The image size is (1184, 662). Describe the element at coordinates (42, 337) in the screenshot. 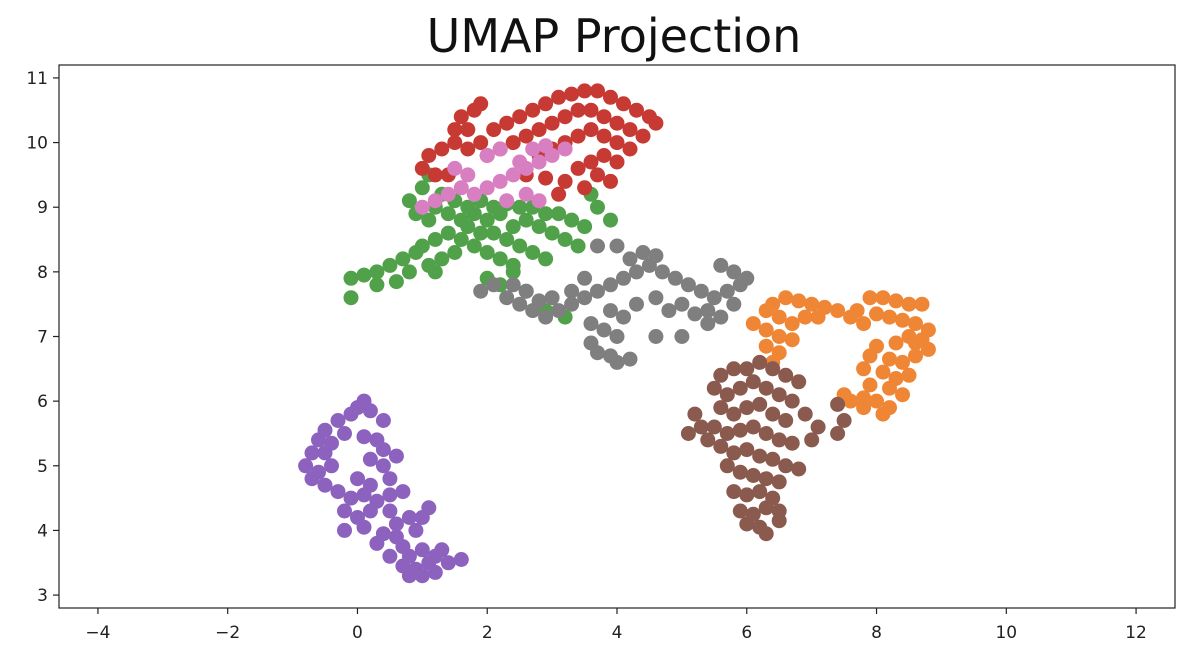

I see `y-axis: 3 4 5 6 7 8 9 10 11` at that location.